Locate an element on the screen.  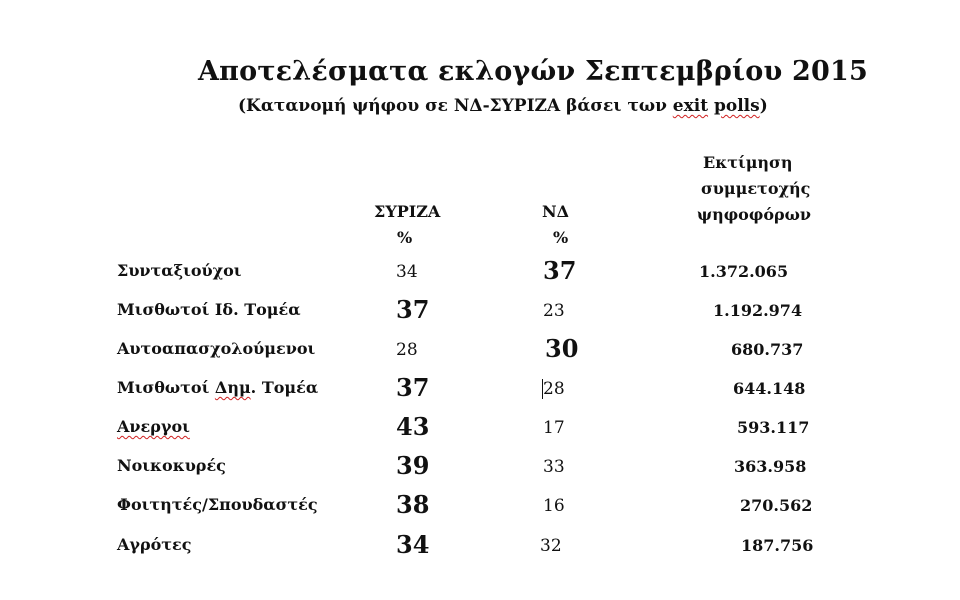
header-nd: ΝΔ is located at coordinates (556, 211).